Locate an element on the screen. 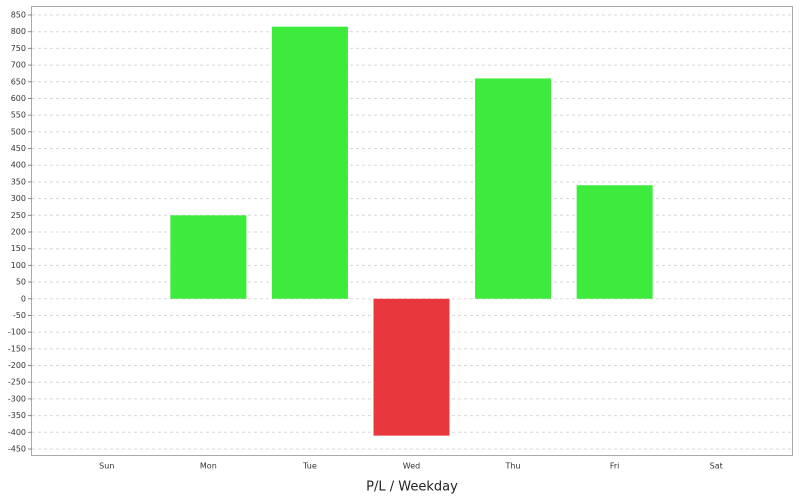  x-tick-label: Mon is located at coordinates (208, 466).